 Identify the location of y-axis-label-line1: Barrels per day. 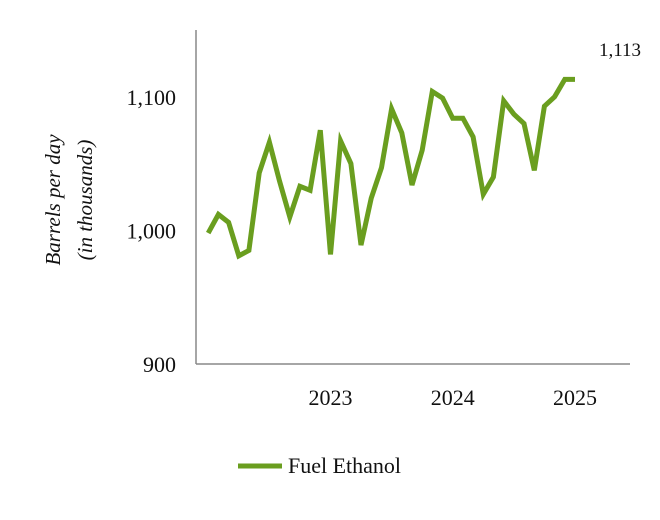
(53, 200).